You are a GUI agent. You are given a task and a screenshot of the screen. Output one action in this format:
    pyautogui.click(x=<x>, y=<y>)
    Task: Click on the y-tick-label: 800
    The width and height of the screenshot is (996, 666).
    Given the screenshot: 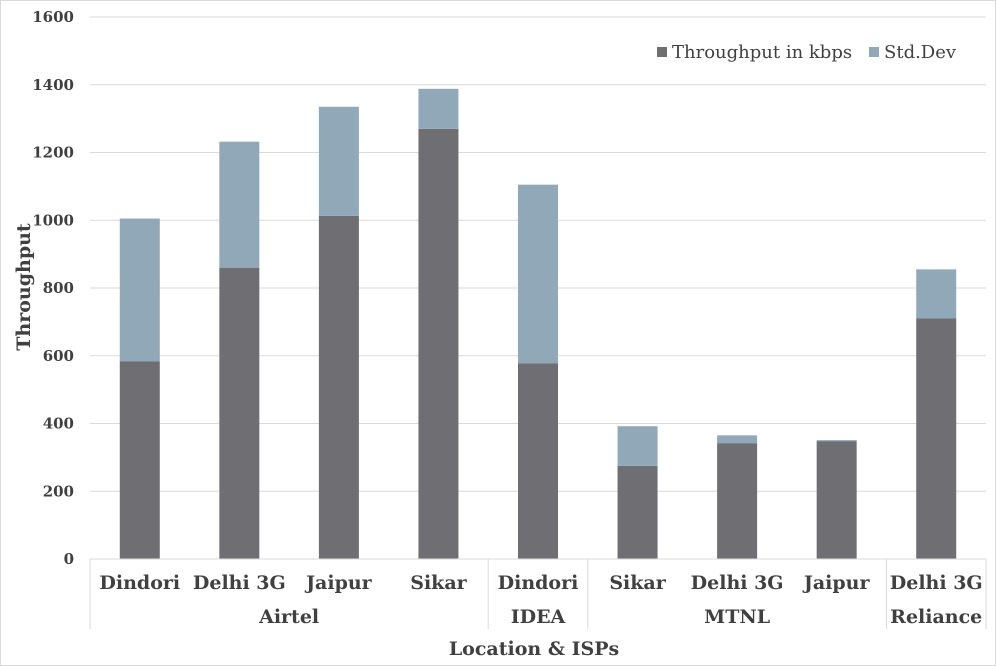 What is the action you would take?
    pyautogui.click(x=58, y=288)
    